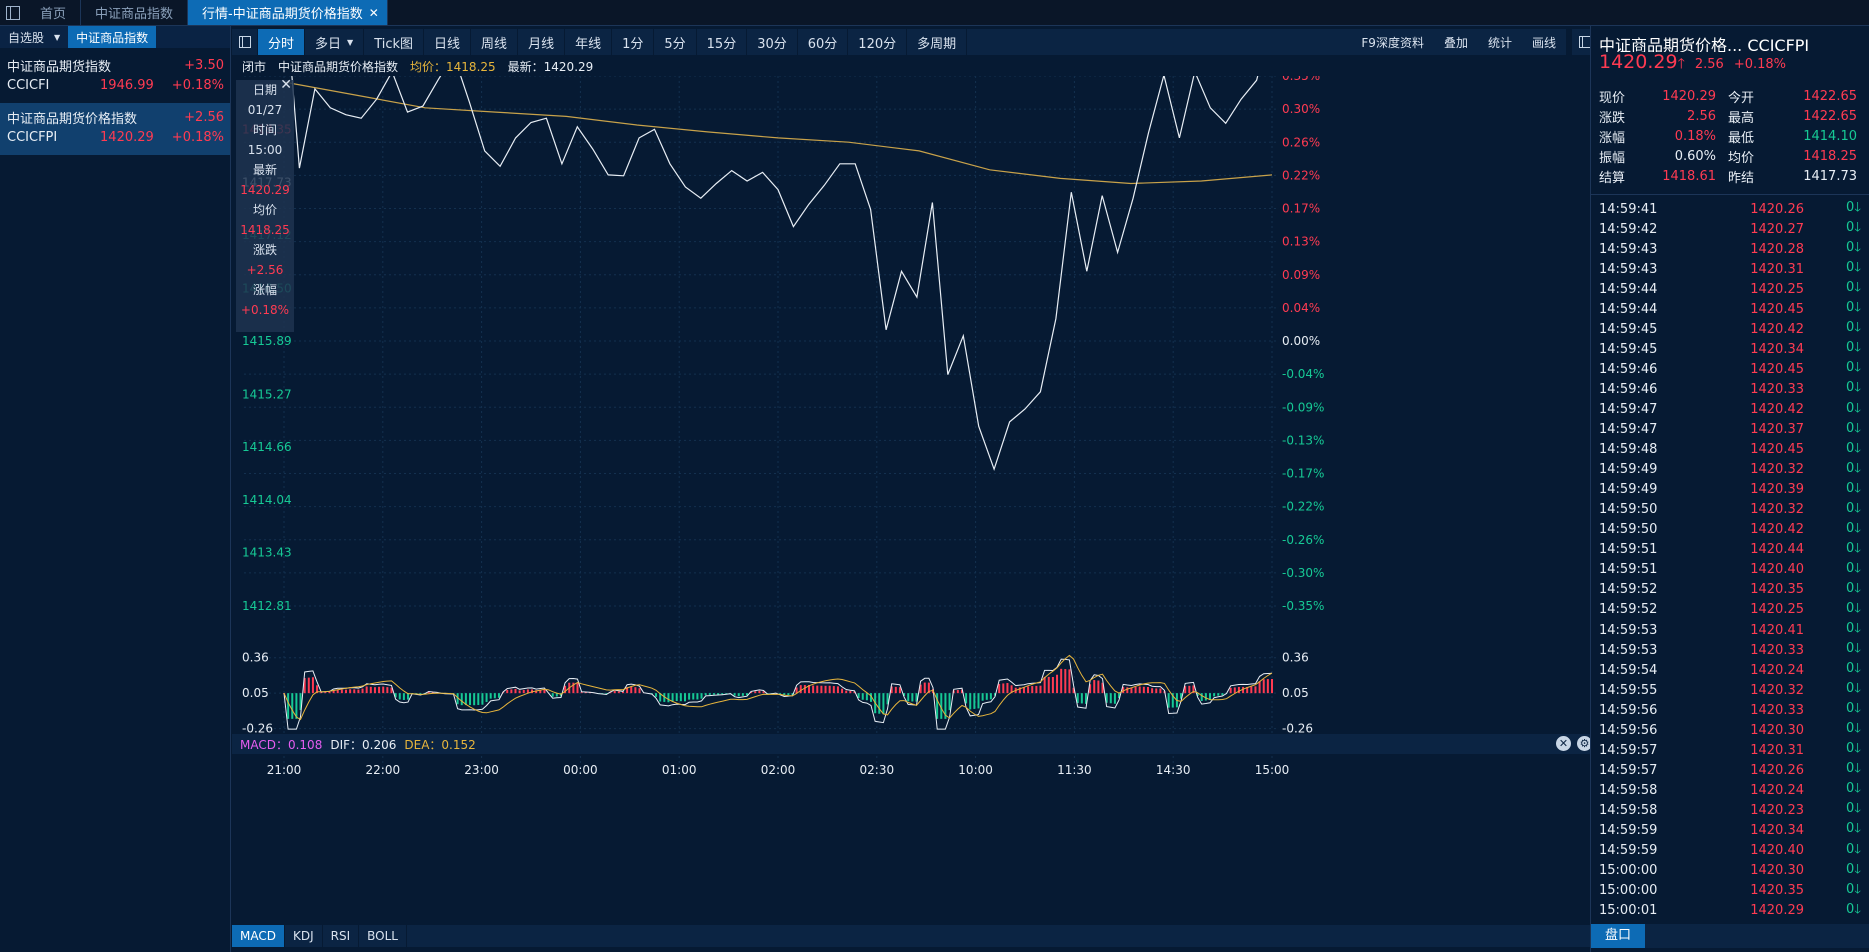  Describe the element at coordinates (1618, 936) in the screenshot. I see `tab-order-book: 盘口` at that location.